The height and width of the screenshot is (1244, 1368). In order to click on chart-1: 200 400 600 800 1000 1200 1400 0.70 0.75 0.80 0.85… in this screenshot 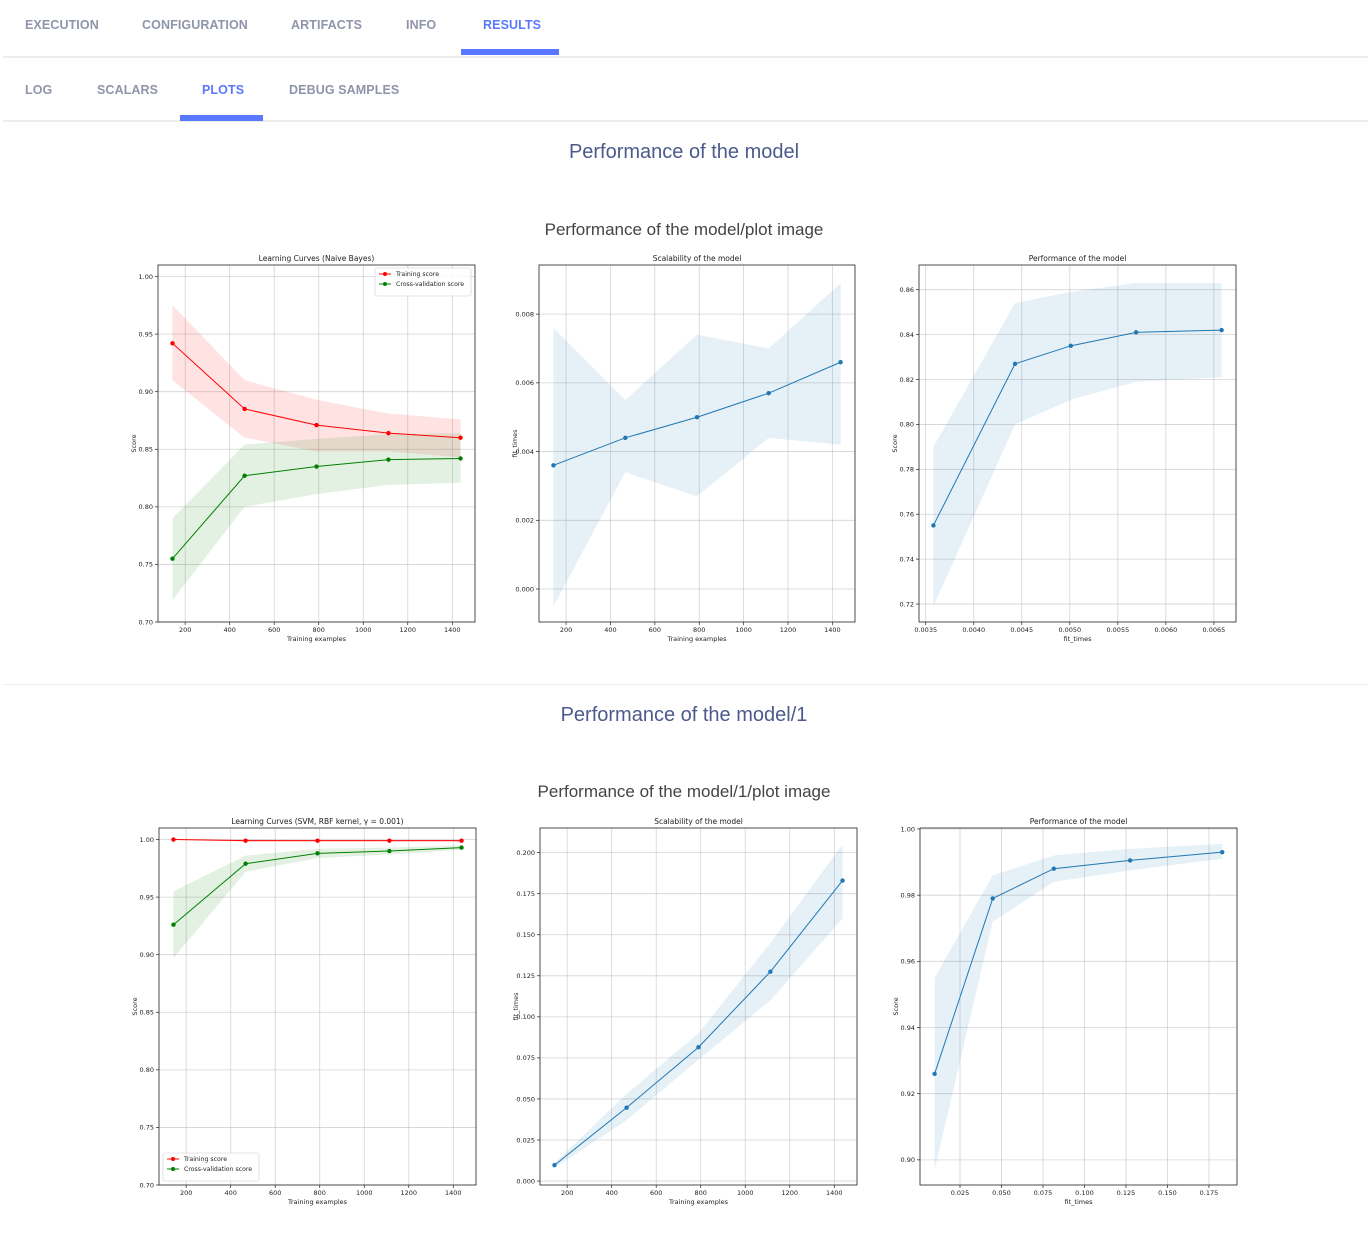, I will do `click(303, 448)`.